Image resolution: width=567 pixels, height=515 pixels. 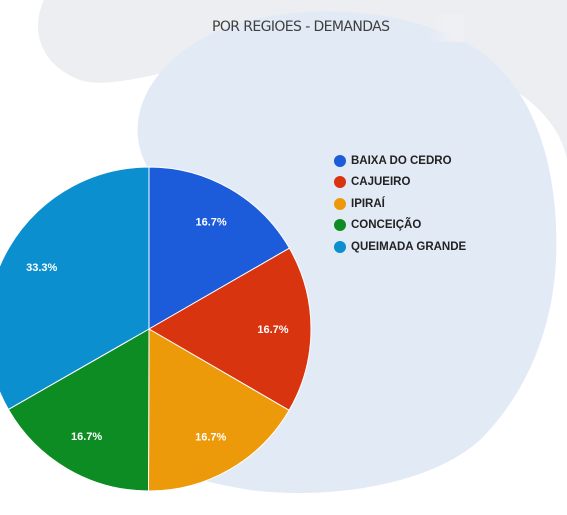 I want to click on legend-label: IPIRAÍ, so click(x=368, y=203).